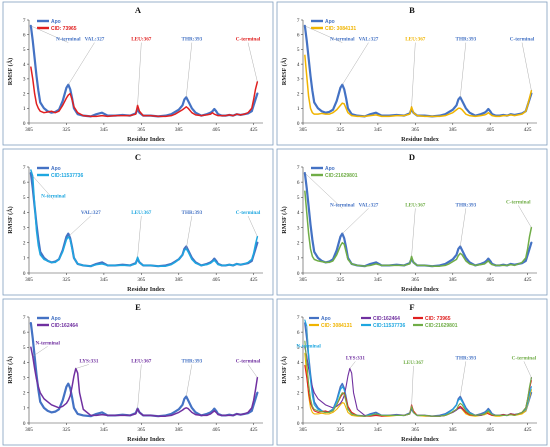 The image size is (550, 447). What do you see at coordinates (356, 358) in the screenshot?
I see `annotation-label: LYS:331` at bounding box center [356, 358].